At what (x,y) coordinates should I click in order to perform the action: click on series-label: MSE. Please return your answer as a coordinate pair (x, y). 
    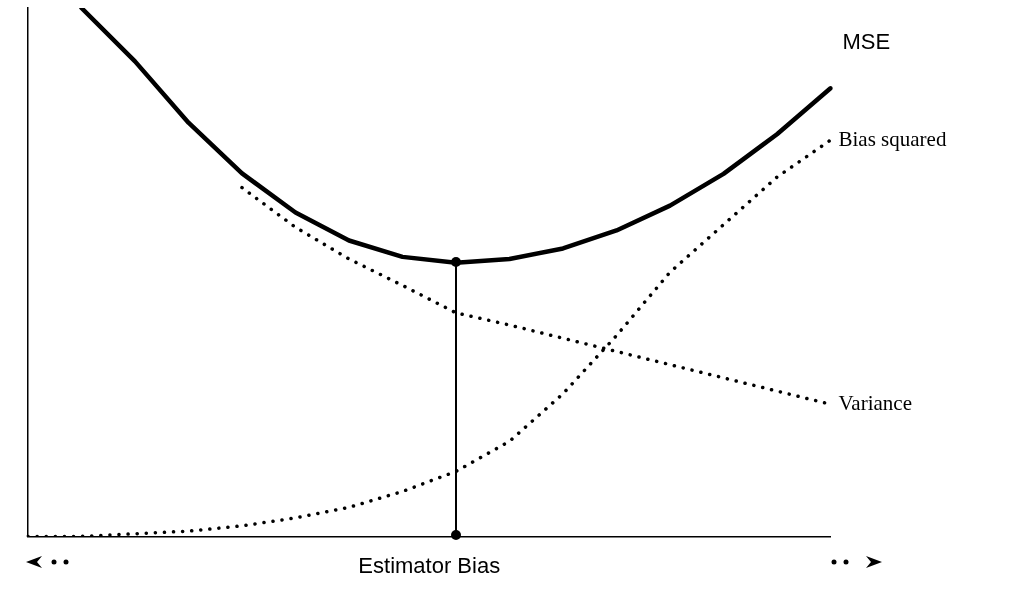
    Looking at the image, I should click on (866, 42).